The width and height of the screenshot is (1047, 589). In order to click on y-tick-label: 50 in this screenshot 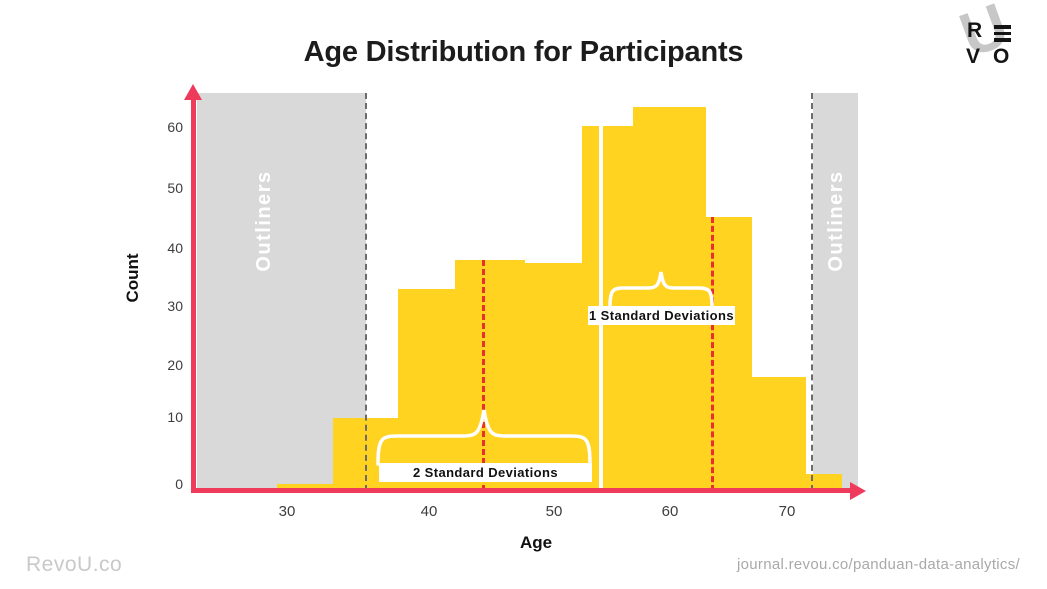, I will do `click(175, 188)`.